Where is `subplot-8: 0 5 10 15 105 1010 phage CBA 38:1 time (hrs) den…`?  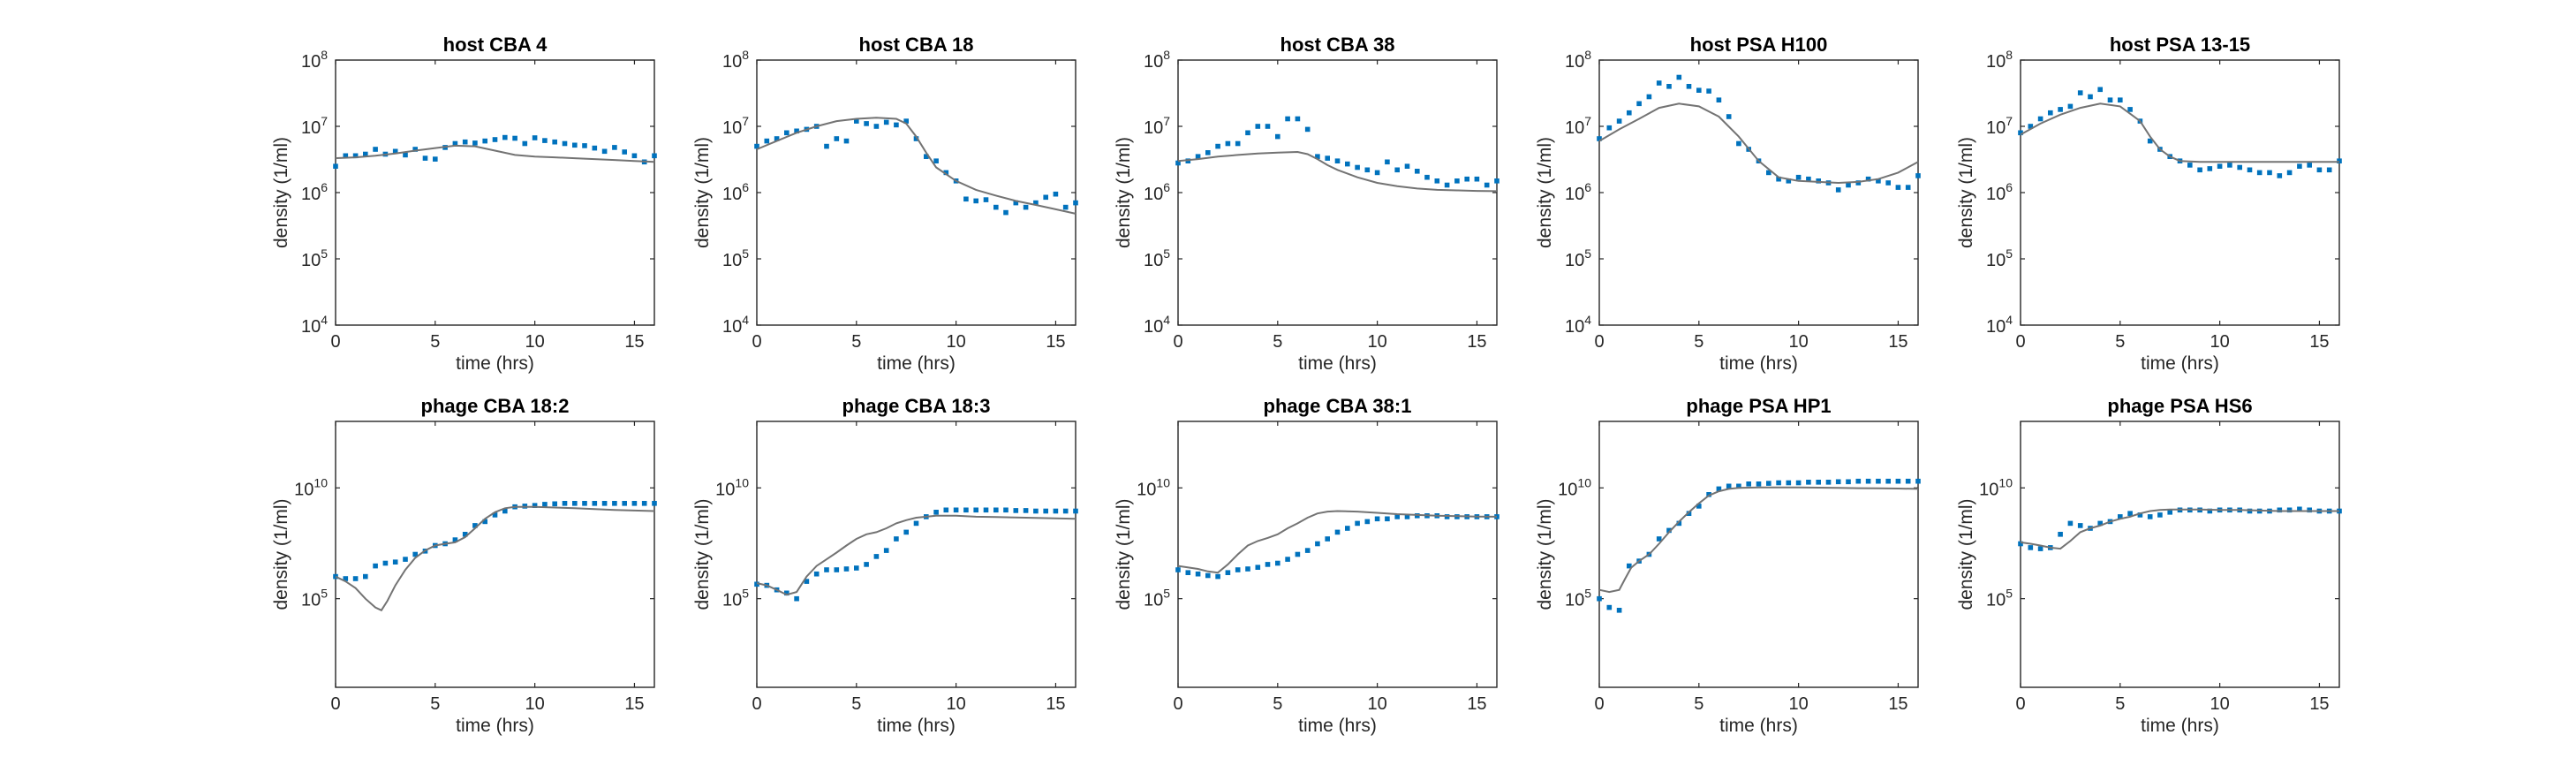
subplot-8: 0 5 10 15 105 1010 phage CBA 38:1 time (hrs) den… is located at coordinates (1307, 565).